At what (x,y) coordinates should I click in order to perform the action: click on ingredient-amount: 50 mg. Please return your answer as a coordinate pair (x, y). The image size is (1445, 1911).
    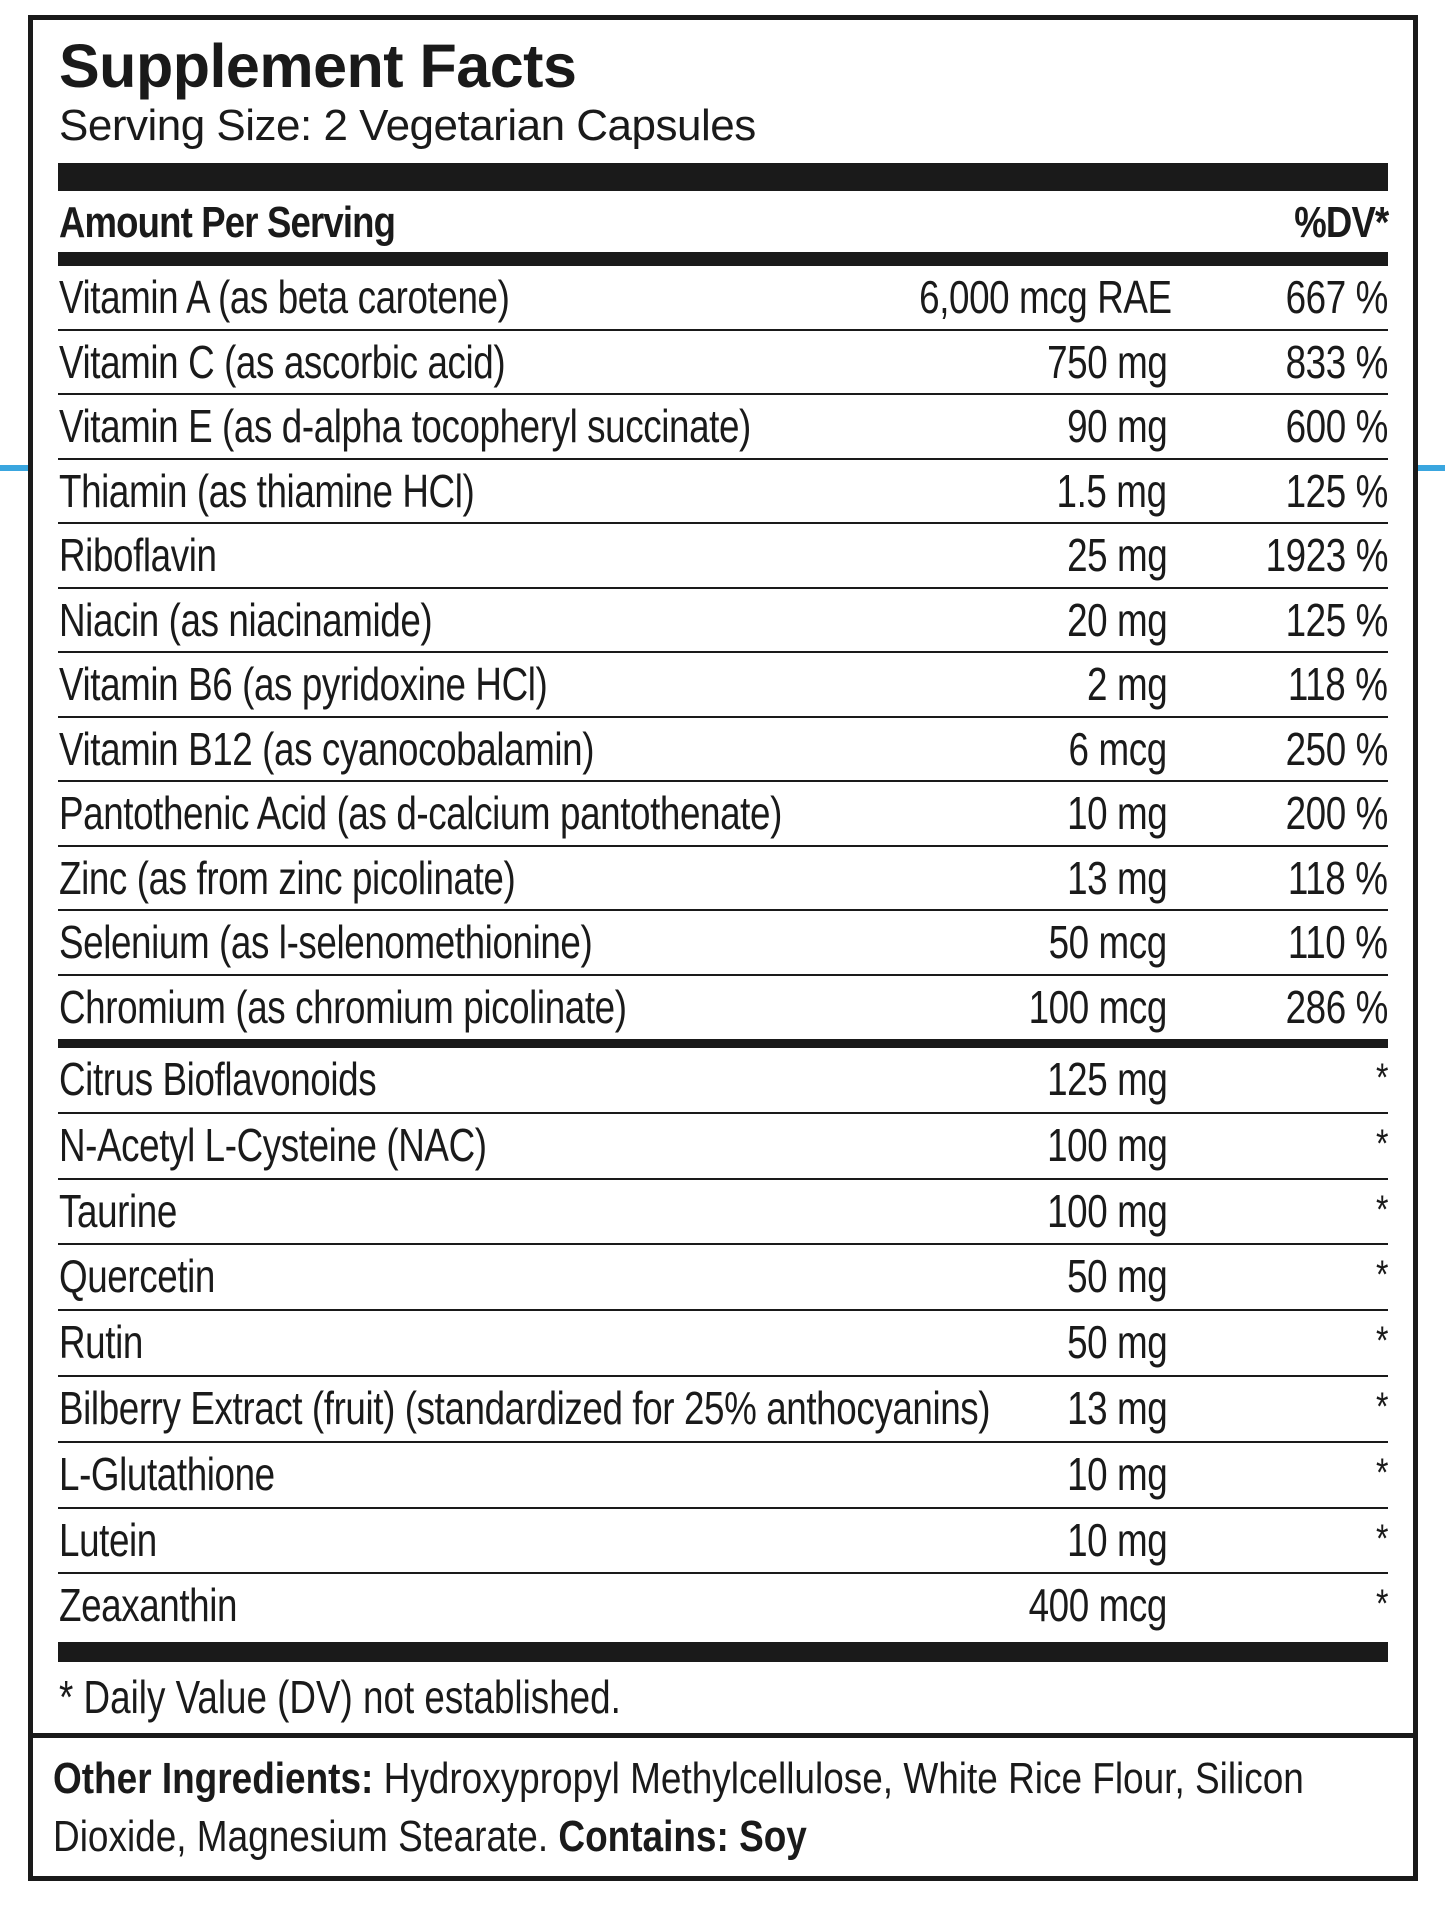
    Looking at the image, I should click on (1117, 1276).